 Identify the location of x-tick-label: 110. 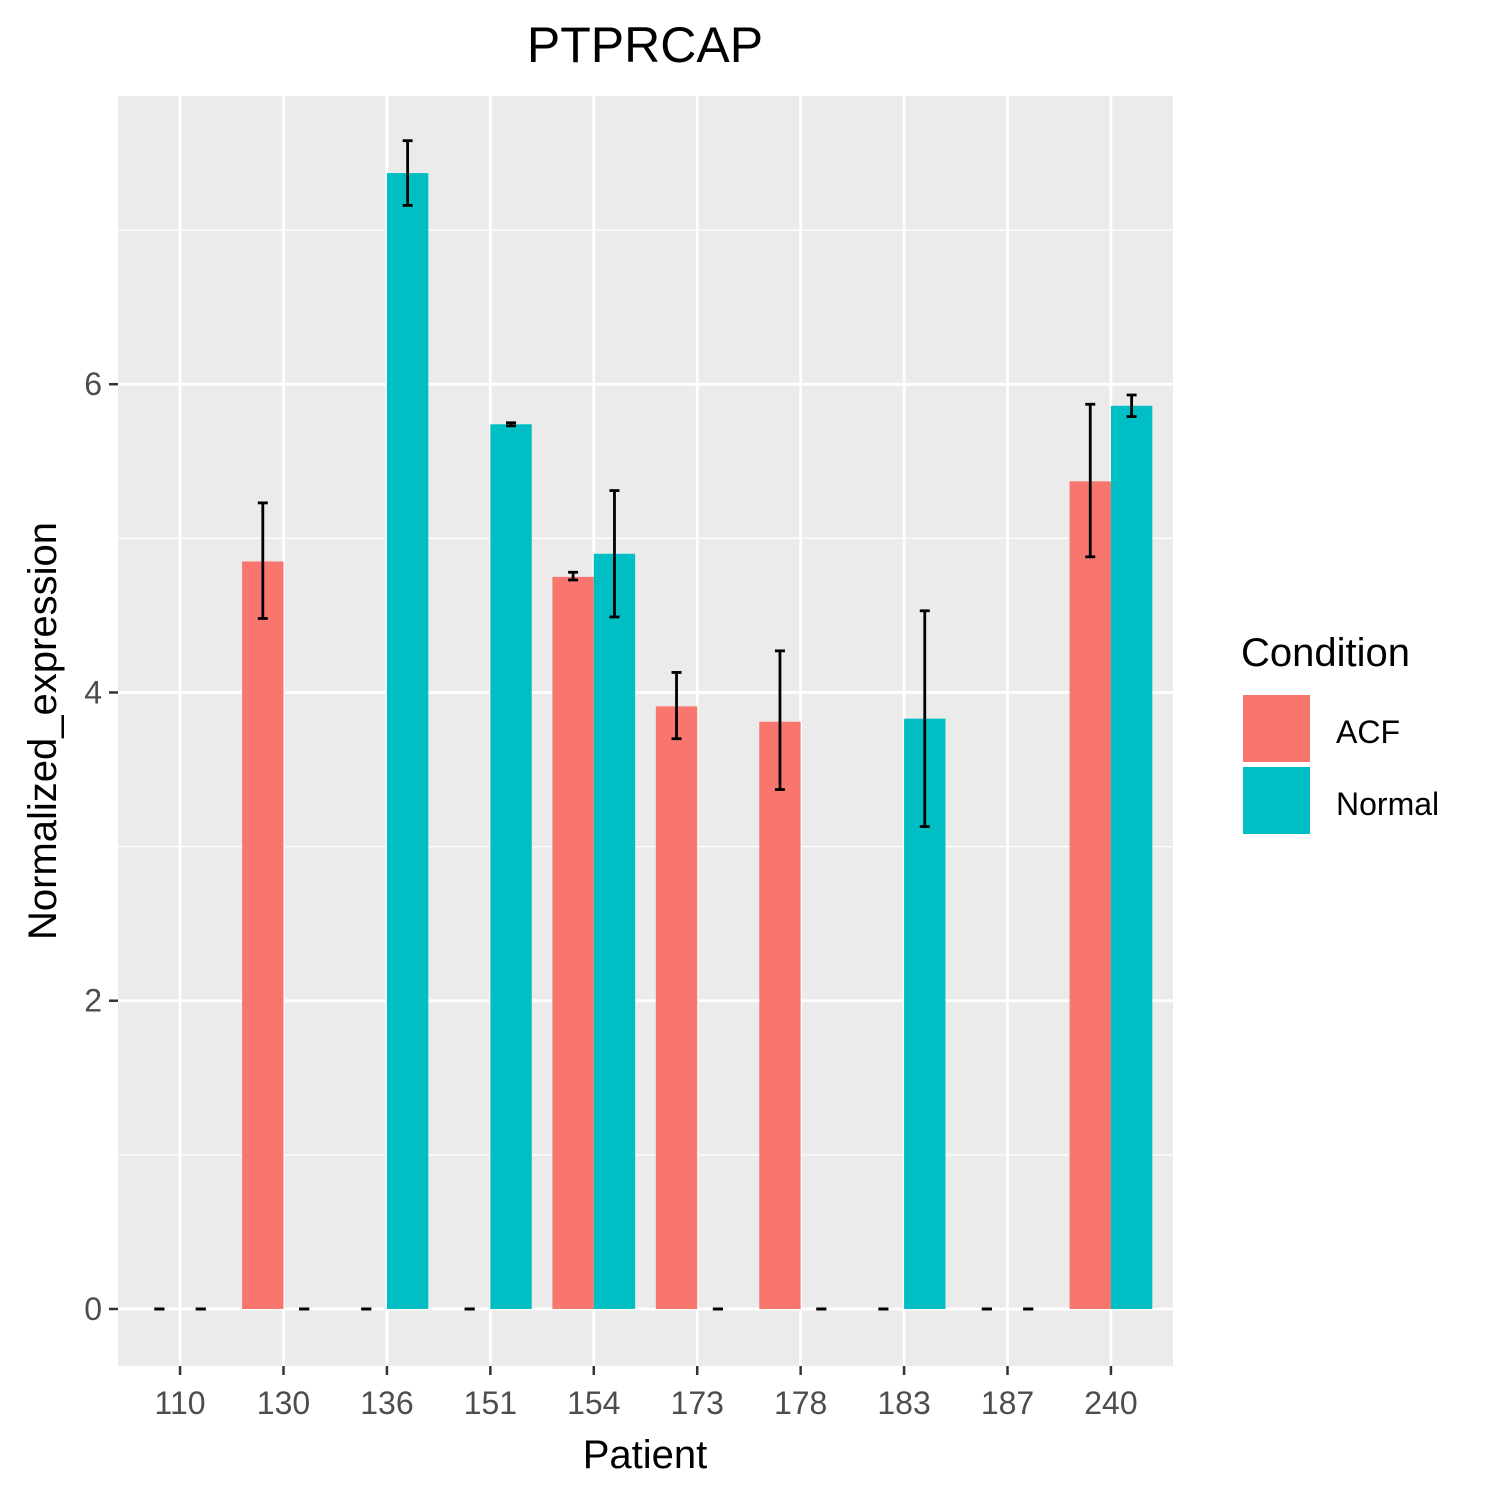
(180, 1403).